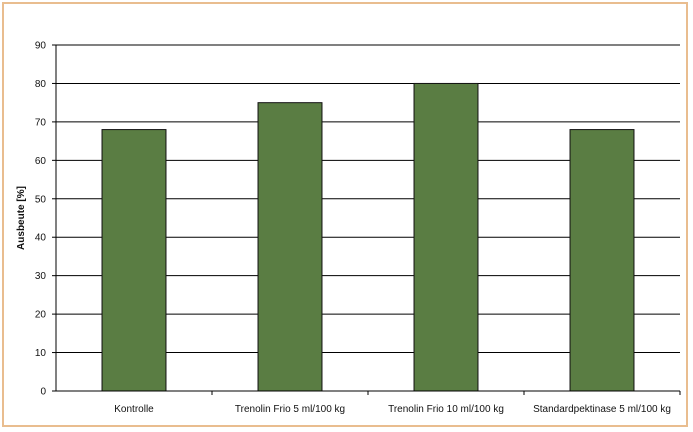 The height and width of the screenshot is (432, 693). What do you see at coordinates (41, 315) in the screenshot?
I see `y-tick-label: 20` at bounding box center [41, 315].